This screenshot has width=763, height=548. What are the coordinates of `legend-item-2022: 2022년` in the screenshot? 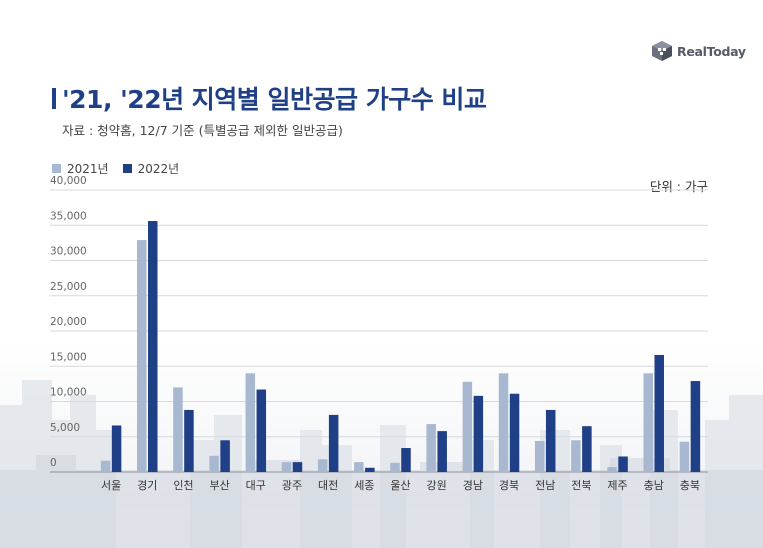 It's located at (151, 168).